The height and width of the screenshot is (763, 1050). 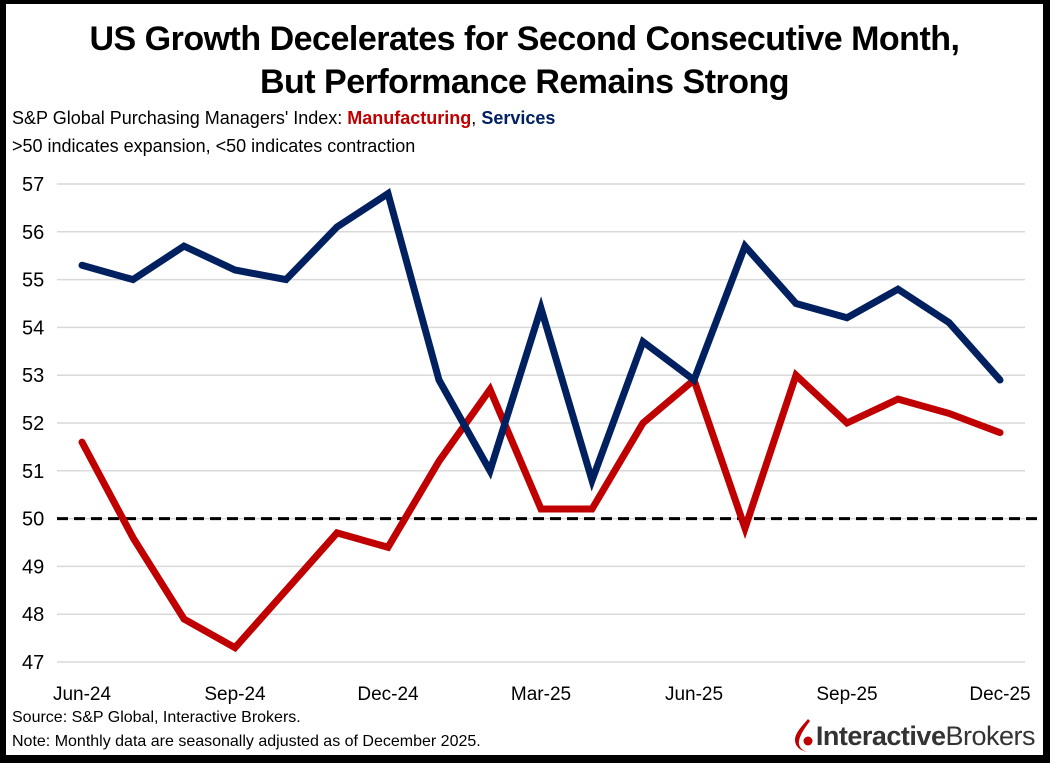 I want to click on y-tick-label: 50, so click(x=33, y=520).